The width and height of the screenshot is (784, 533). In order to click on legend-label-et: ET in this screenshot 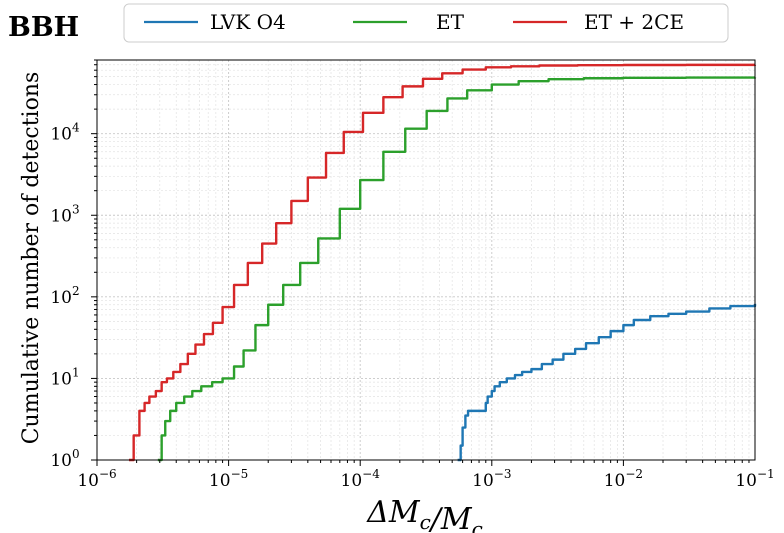, I will do `click(450, 22)`.